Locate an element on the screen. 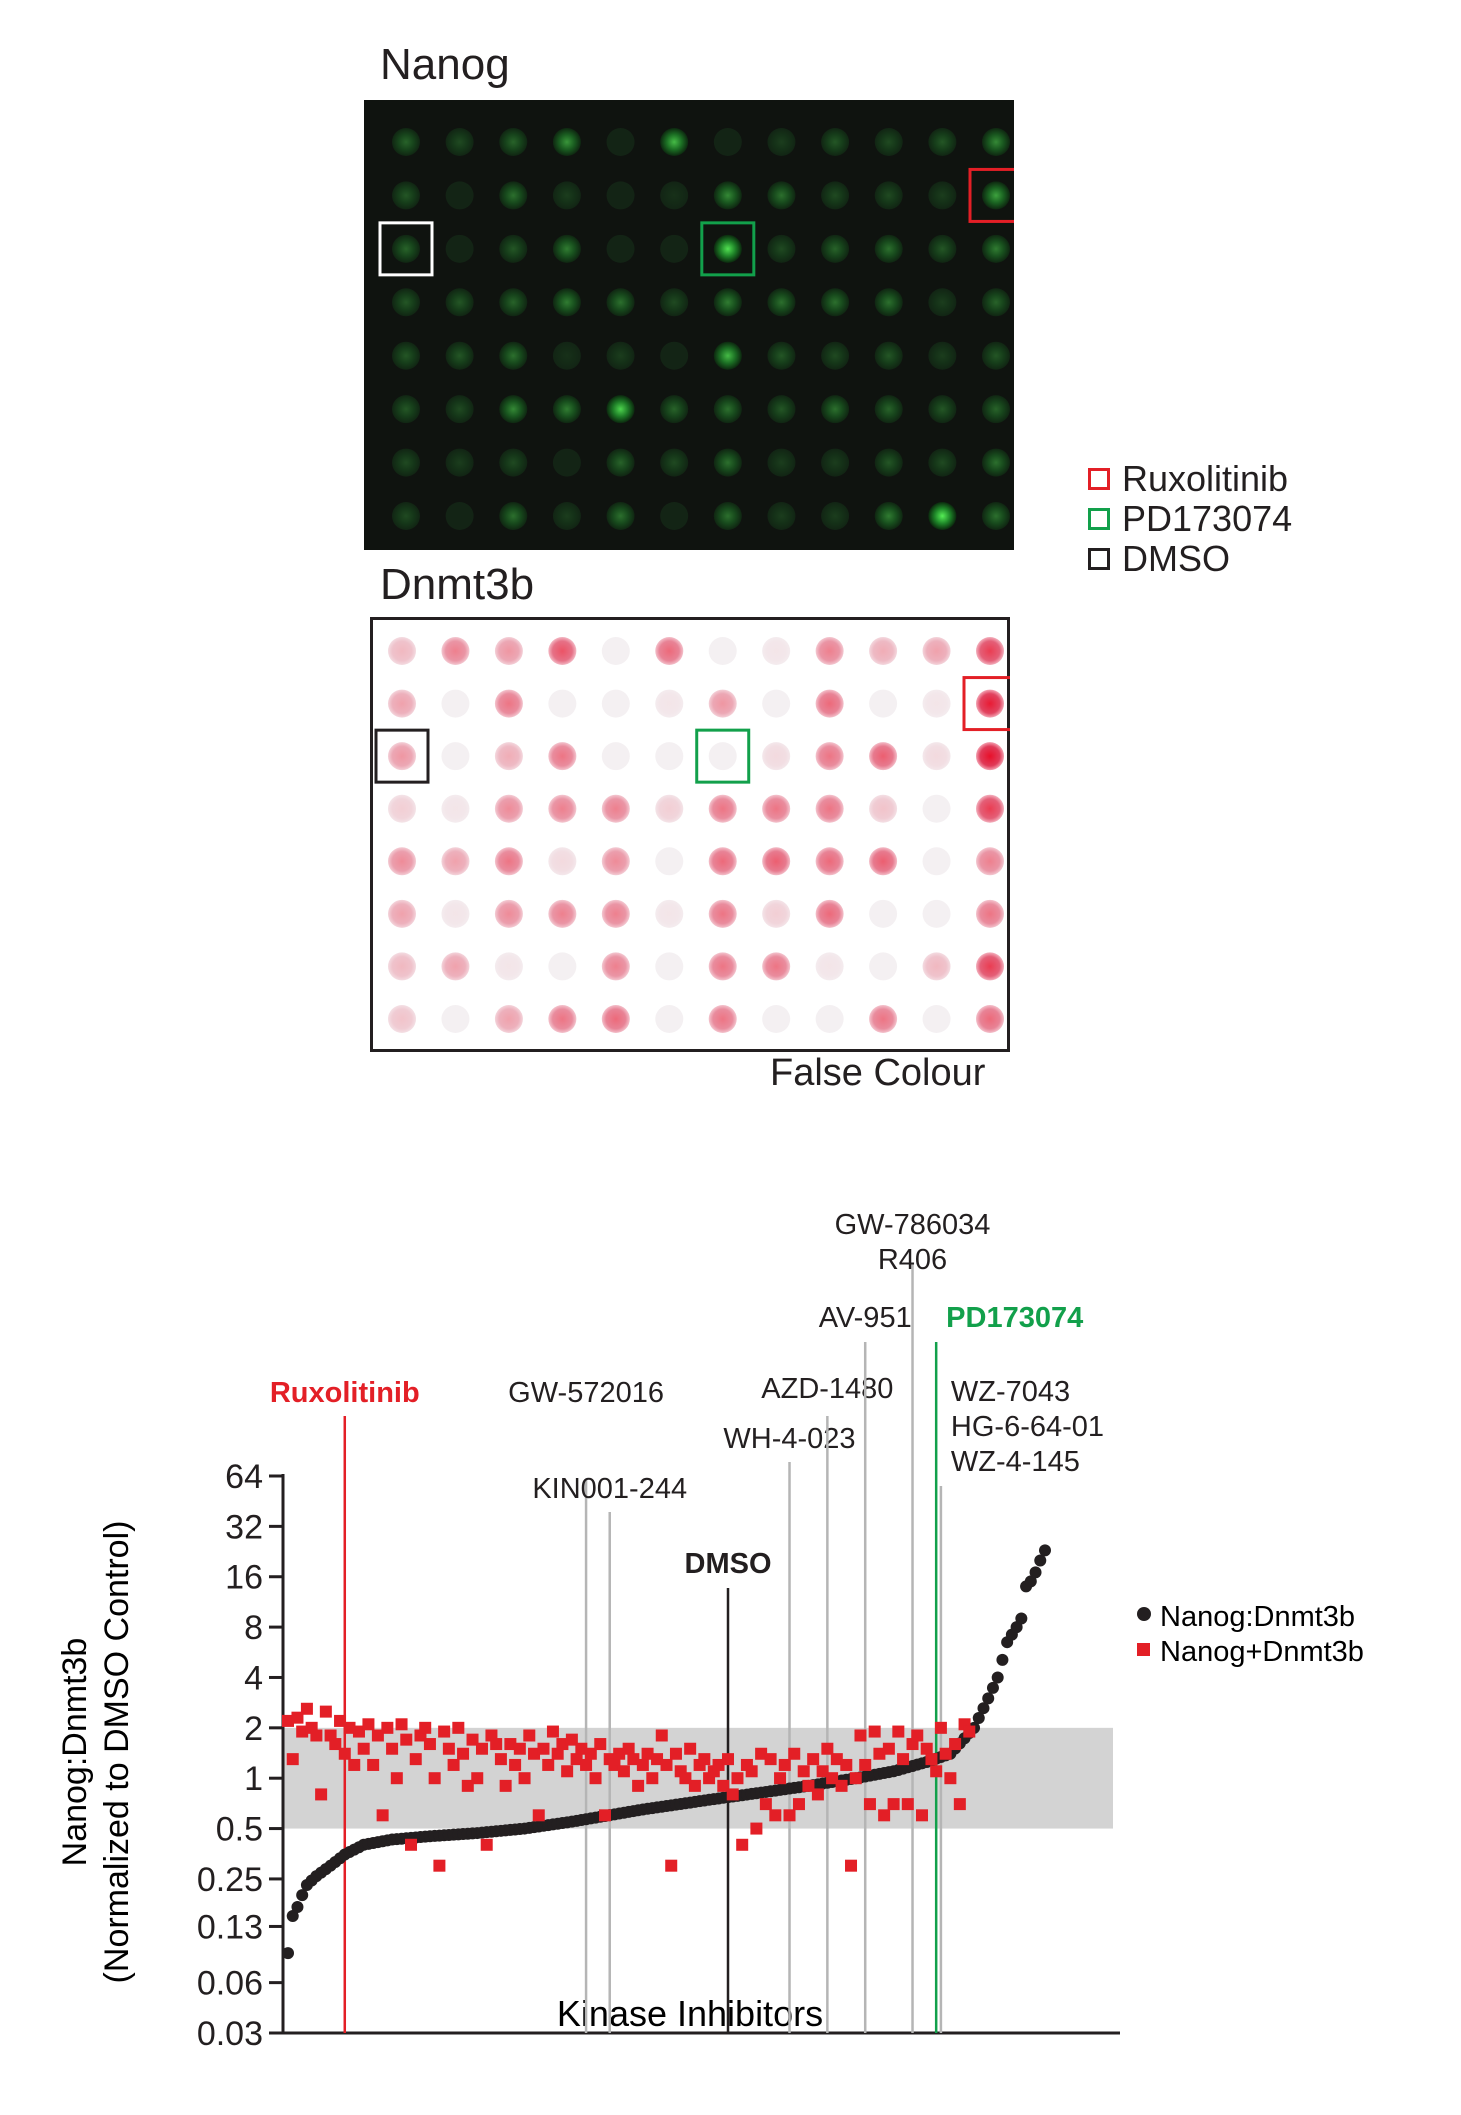  dnmt3b-false-colour-plate is located at coordinates (690, 834).